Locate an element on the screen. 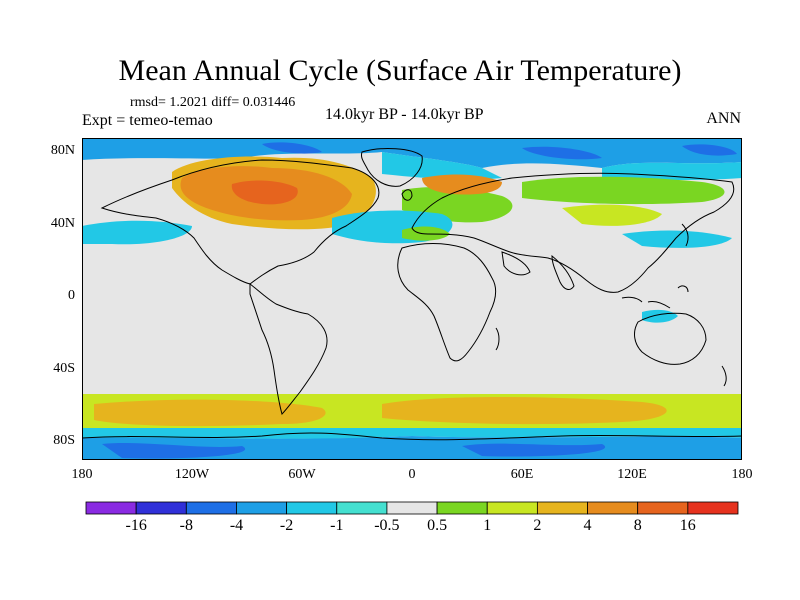 This screenshot has height=600, width=800. north-america-red-core is located at coordinates (264, 192).